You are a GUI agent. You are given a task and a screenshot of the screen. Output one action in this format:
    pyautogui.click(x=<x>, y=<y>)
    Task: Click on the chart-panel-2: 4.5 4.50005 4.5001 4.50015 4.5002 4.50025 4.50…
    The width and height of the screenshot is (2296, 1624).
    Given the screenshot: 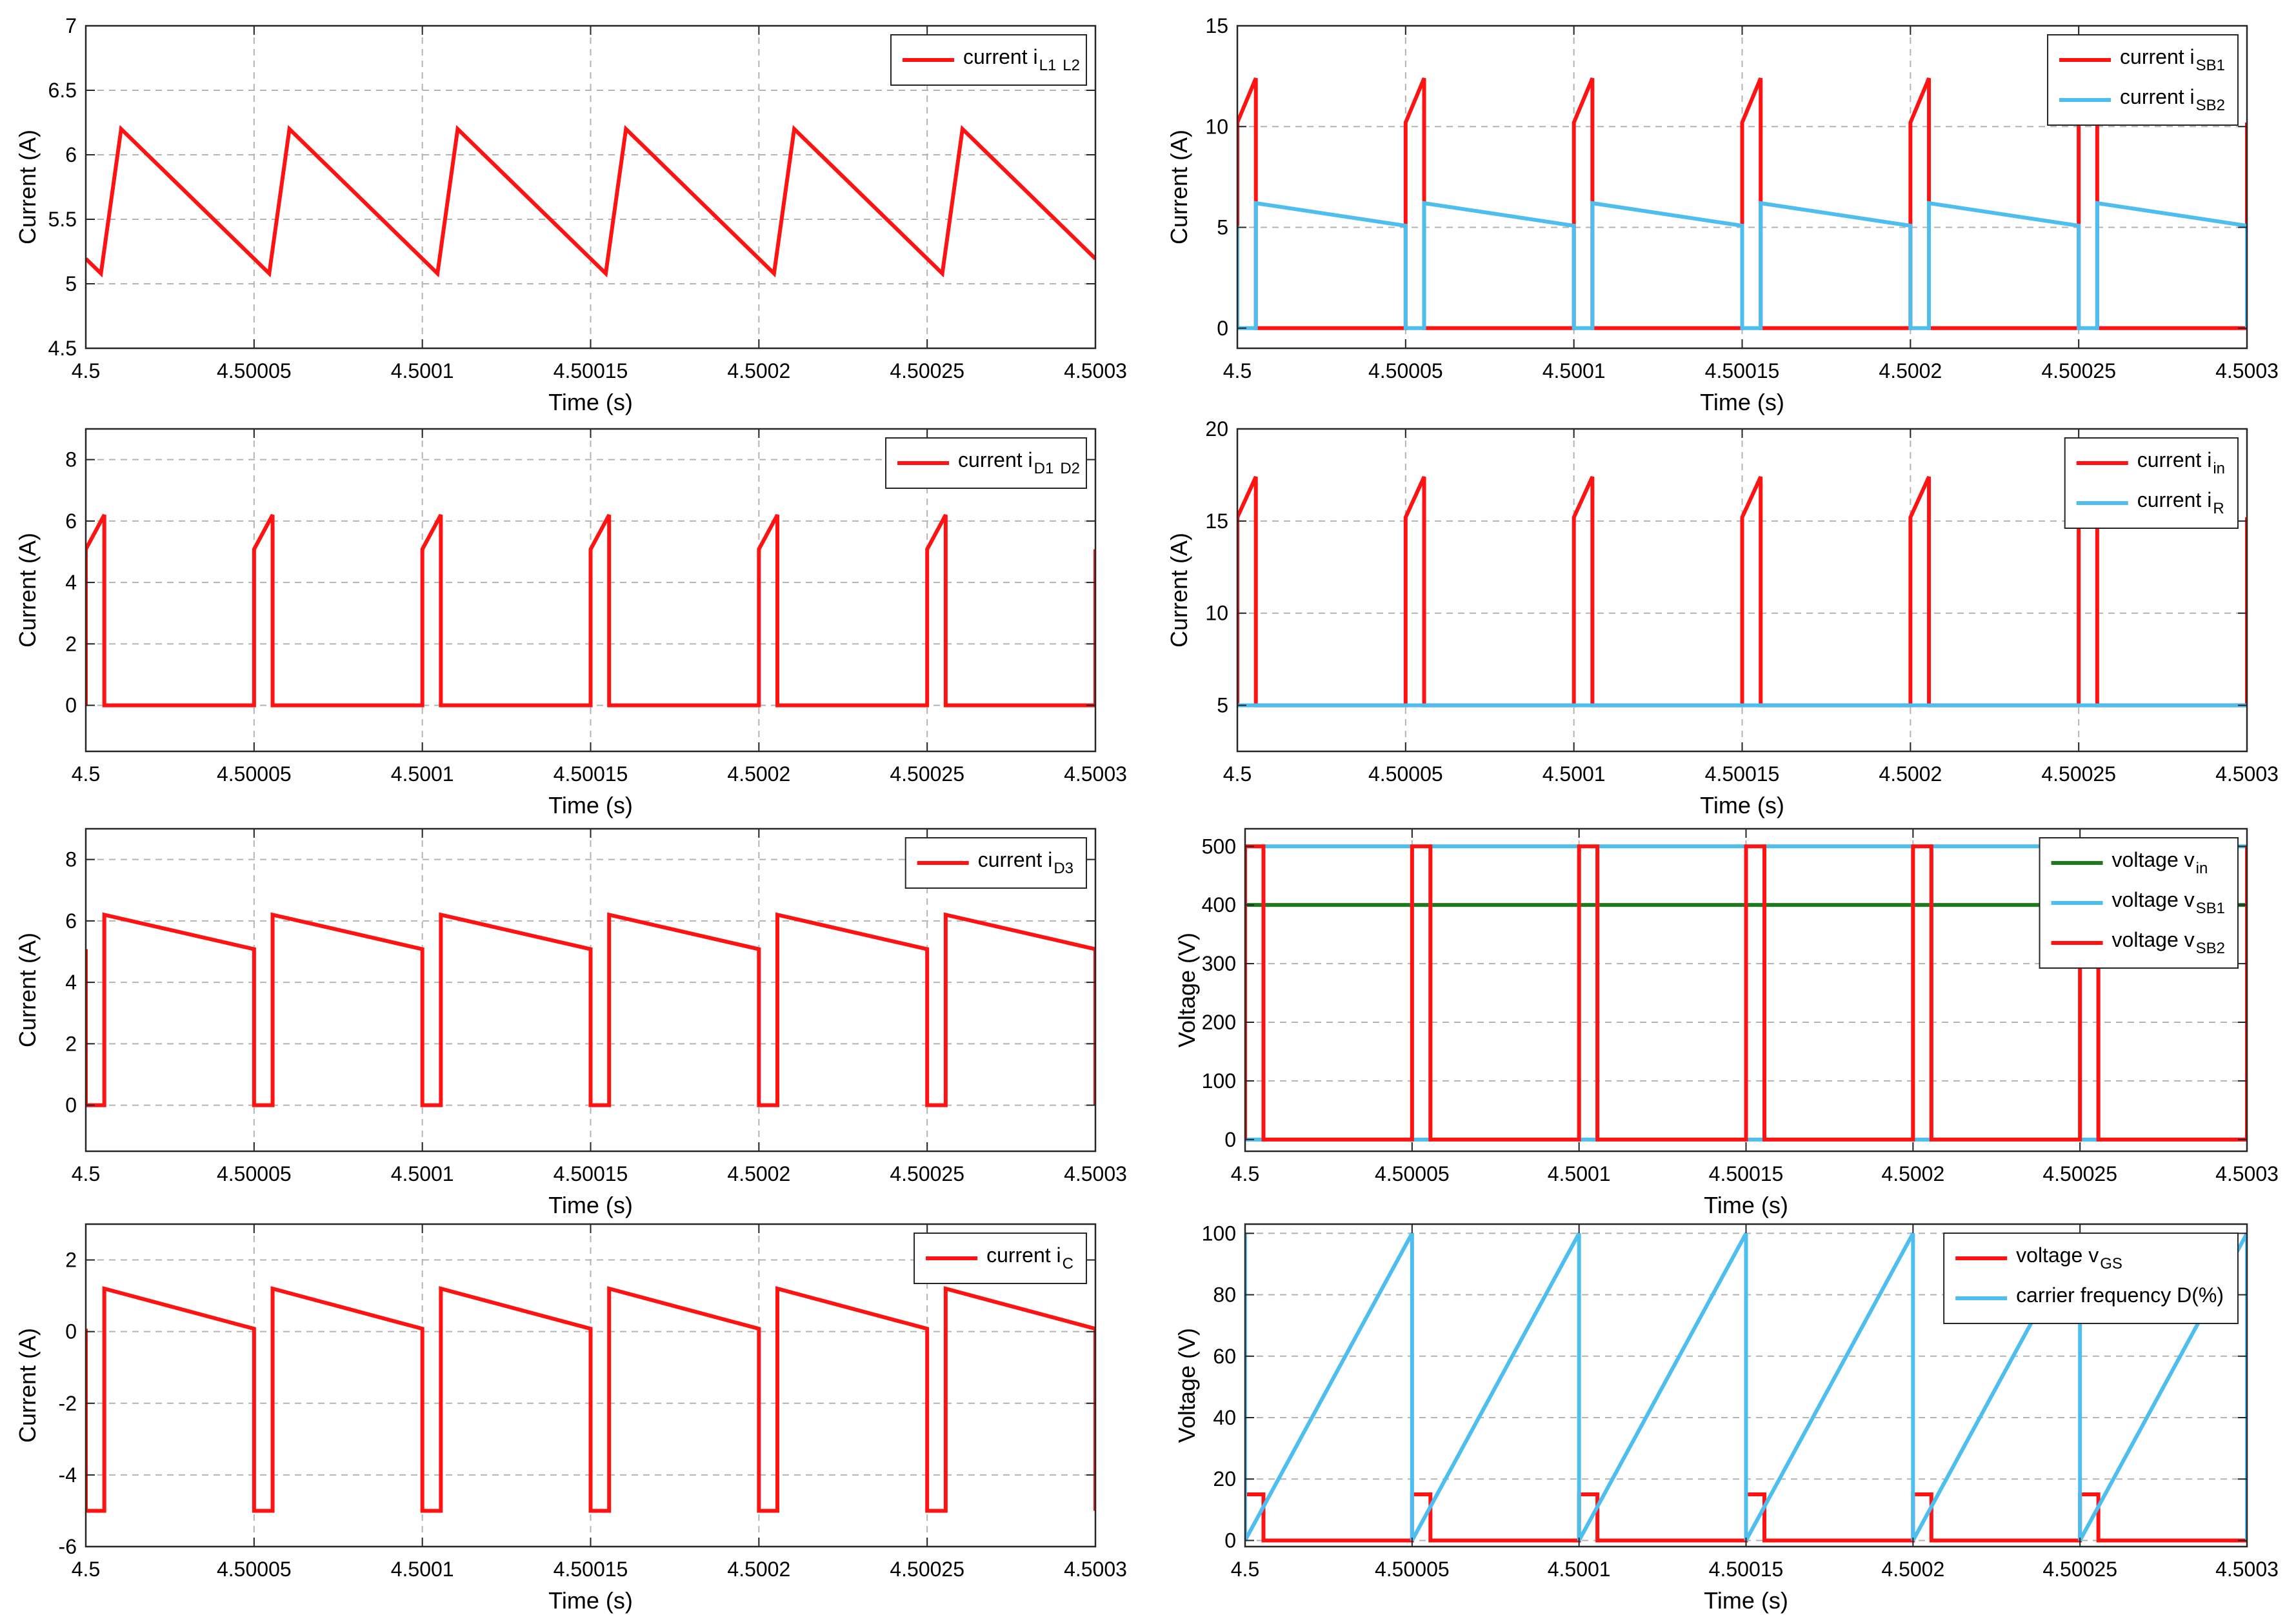 What is the action you would take?
    pyautogui.click(x=1722, y=214)
    